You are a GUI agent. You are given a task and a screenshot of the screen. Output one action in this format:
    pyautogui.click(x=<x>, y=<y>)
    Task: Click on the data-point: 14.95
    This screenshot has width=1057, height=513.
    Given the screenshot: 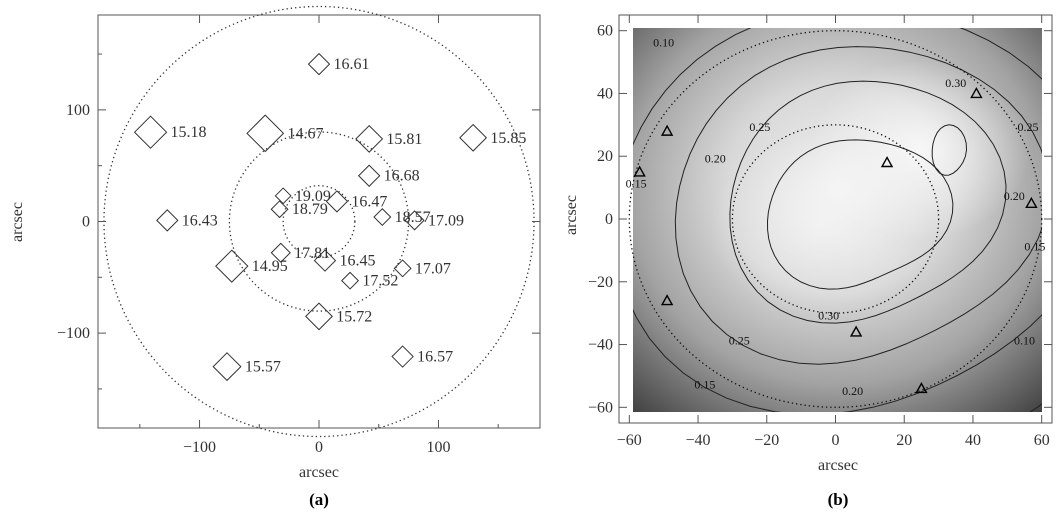 What is the action you would take?
    pyautogui.click(x=251, y=266)
    